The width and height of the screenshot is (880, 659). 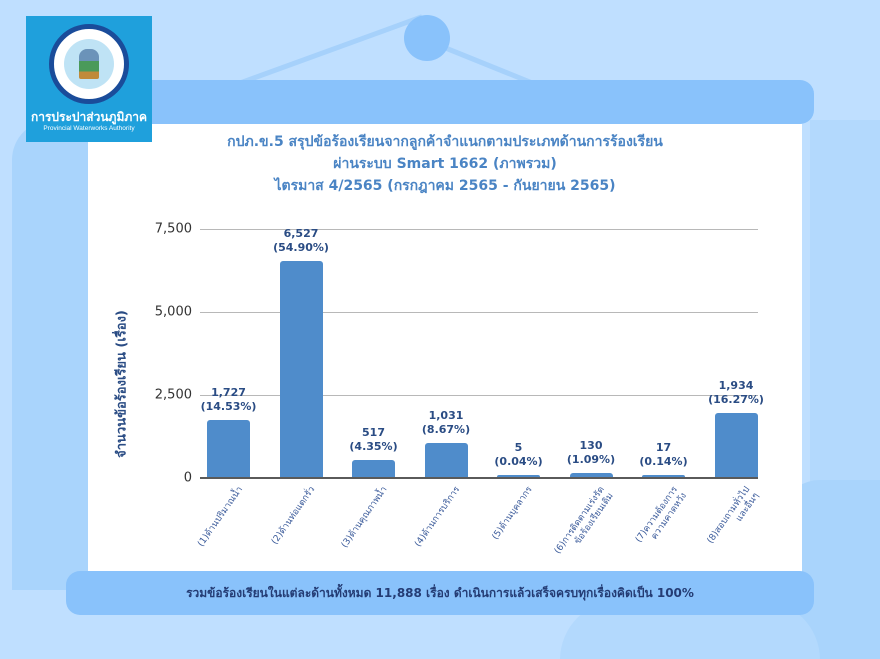 I want to click on logo-subtitle: Provincial Waterworks Authority, so click(x=89, y=128).